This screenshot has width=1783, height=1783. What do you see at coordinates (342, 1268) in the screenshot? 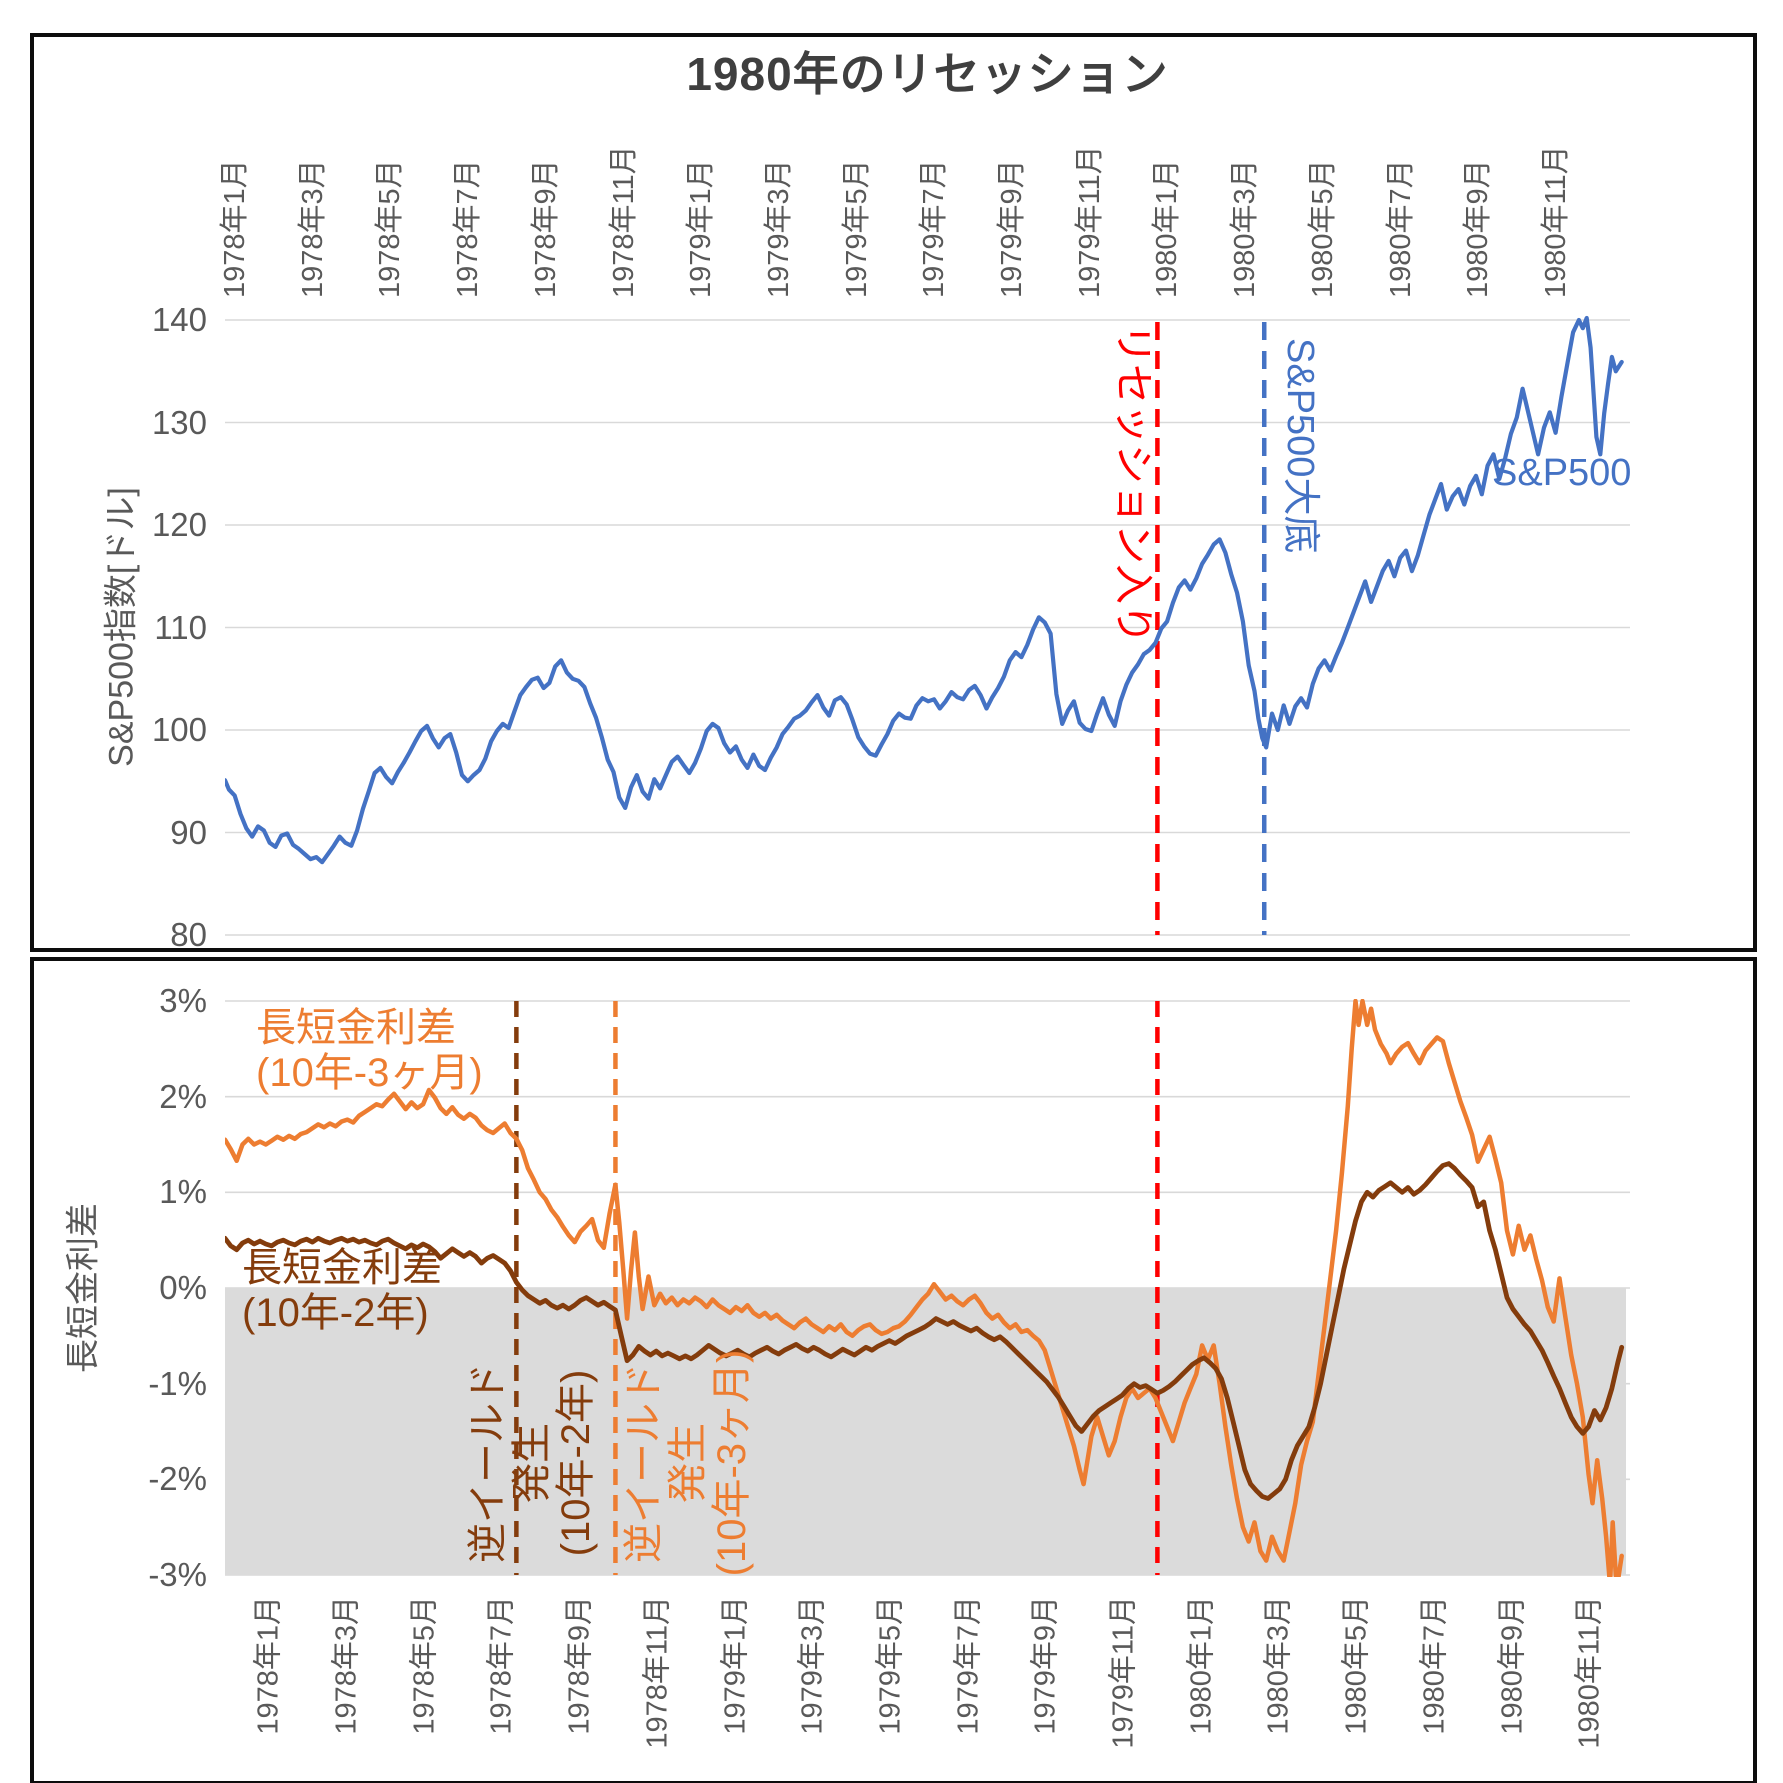
I see `spread-10y-2y-label-line1: 長短金利差` at bounding box center [342, 1268].